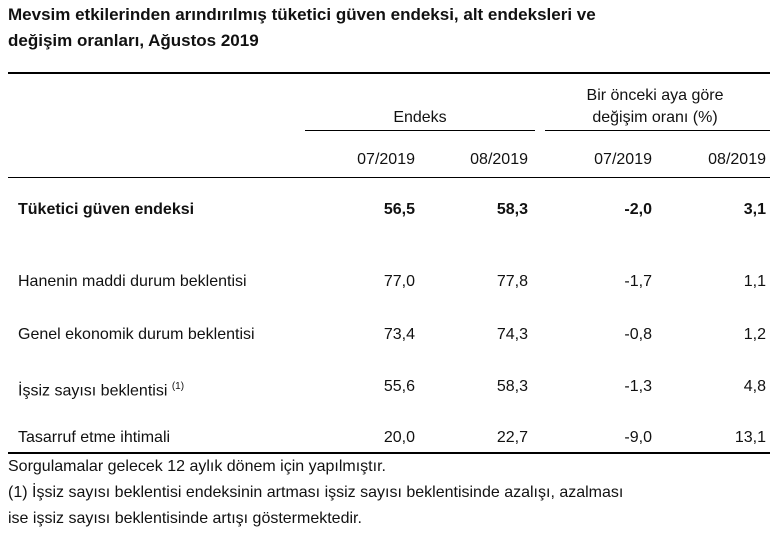 The width and height of the screenshot is (770, 534). I want to click on row-label: Genel ekonomik durum beklentisi, so click(136, 334).